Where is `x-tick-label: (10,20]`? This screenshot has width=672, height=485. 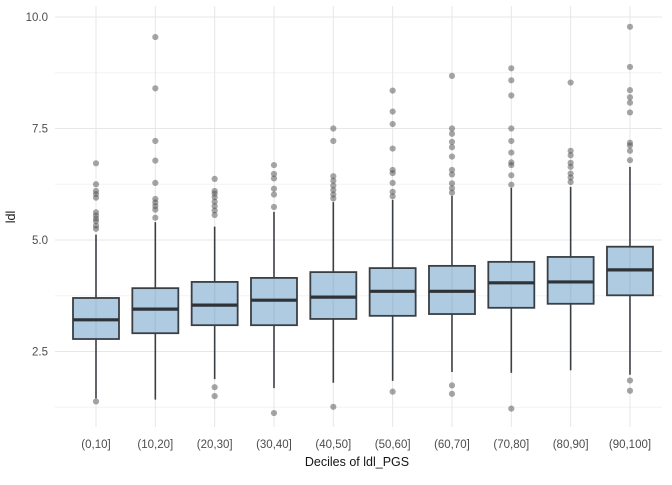
x-tick-label: (10,20] is located at coordinates (155, 445).